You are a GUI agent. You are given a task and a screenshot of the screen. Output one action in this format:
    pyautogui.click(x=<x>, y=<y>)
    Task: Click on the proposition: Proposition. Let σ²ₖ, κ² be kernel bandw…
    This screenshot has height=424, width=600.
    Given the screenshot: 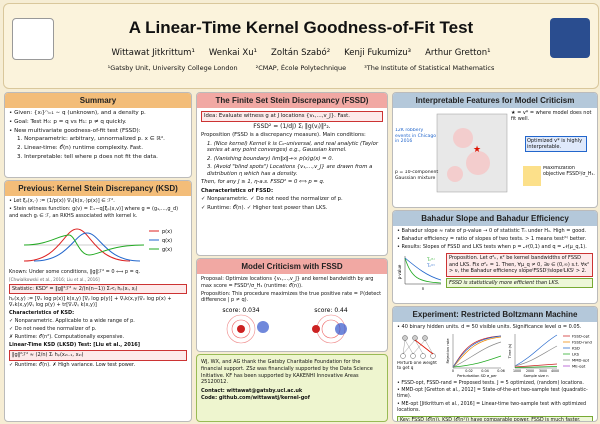 What is the action you would take?
    pyautogui.click(x=519, y=265)
    